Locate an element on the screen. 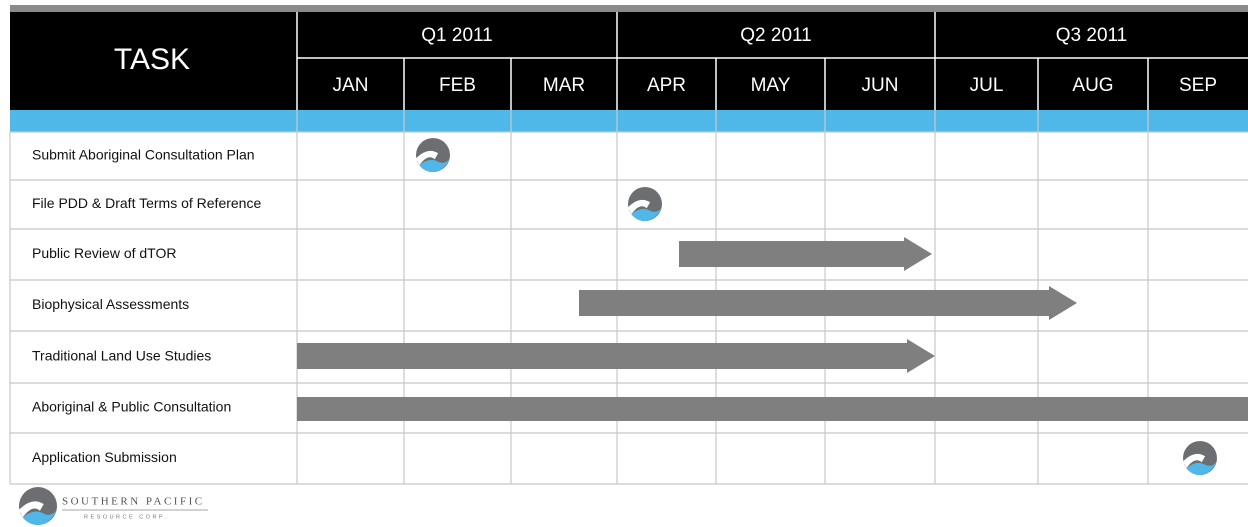 This screenshot has width=1248, height=527. task-label: File PDD & Draft Terms of Reference is located at coordinates (146, 203).